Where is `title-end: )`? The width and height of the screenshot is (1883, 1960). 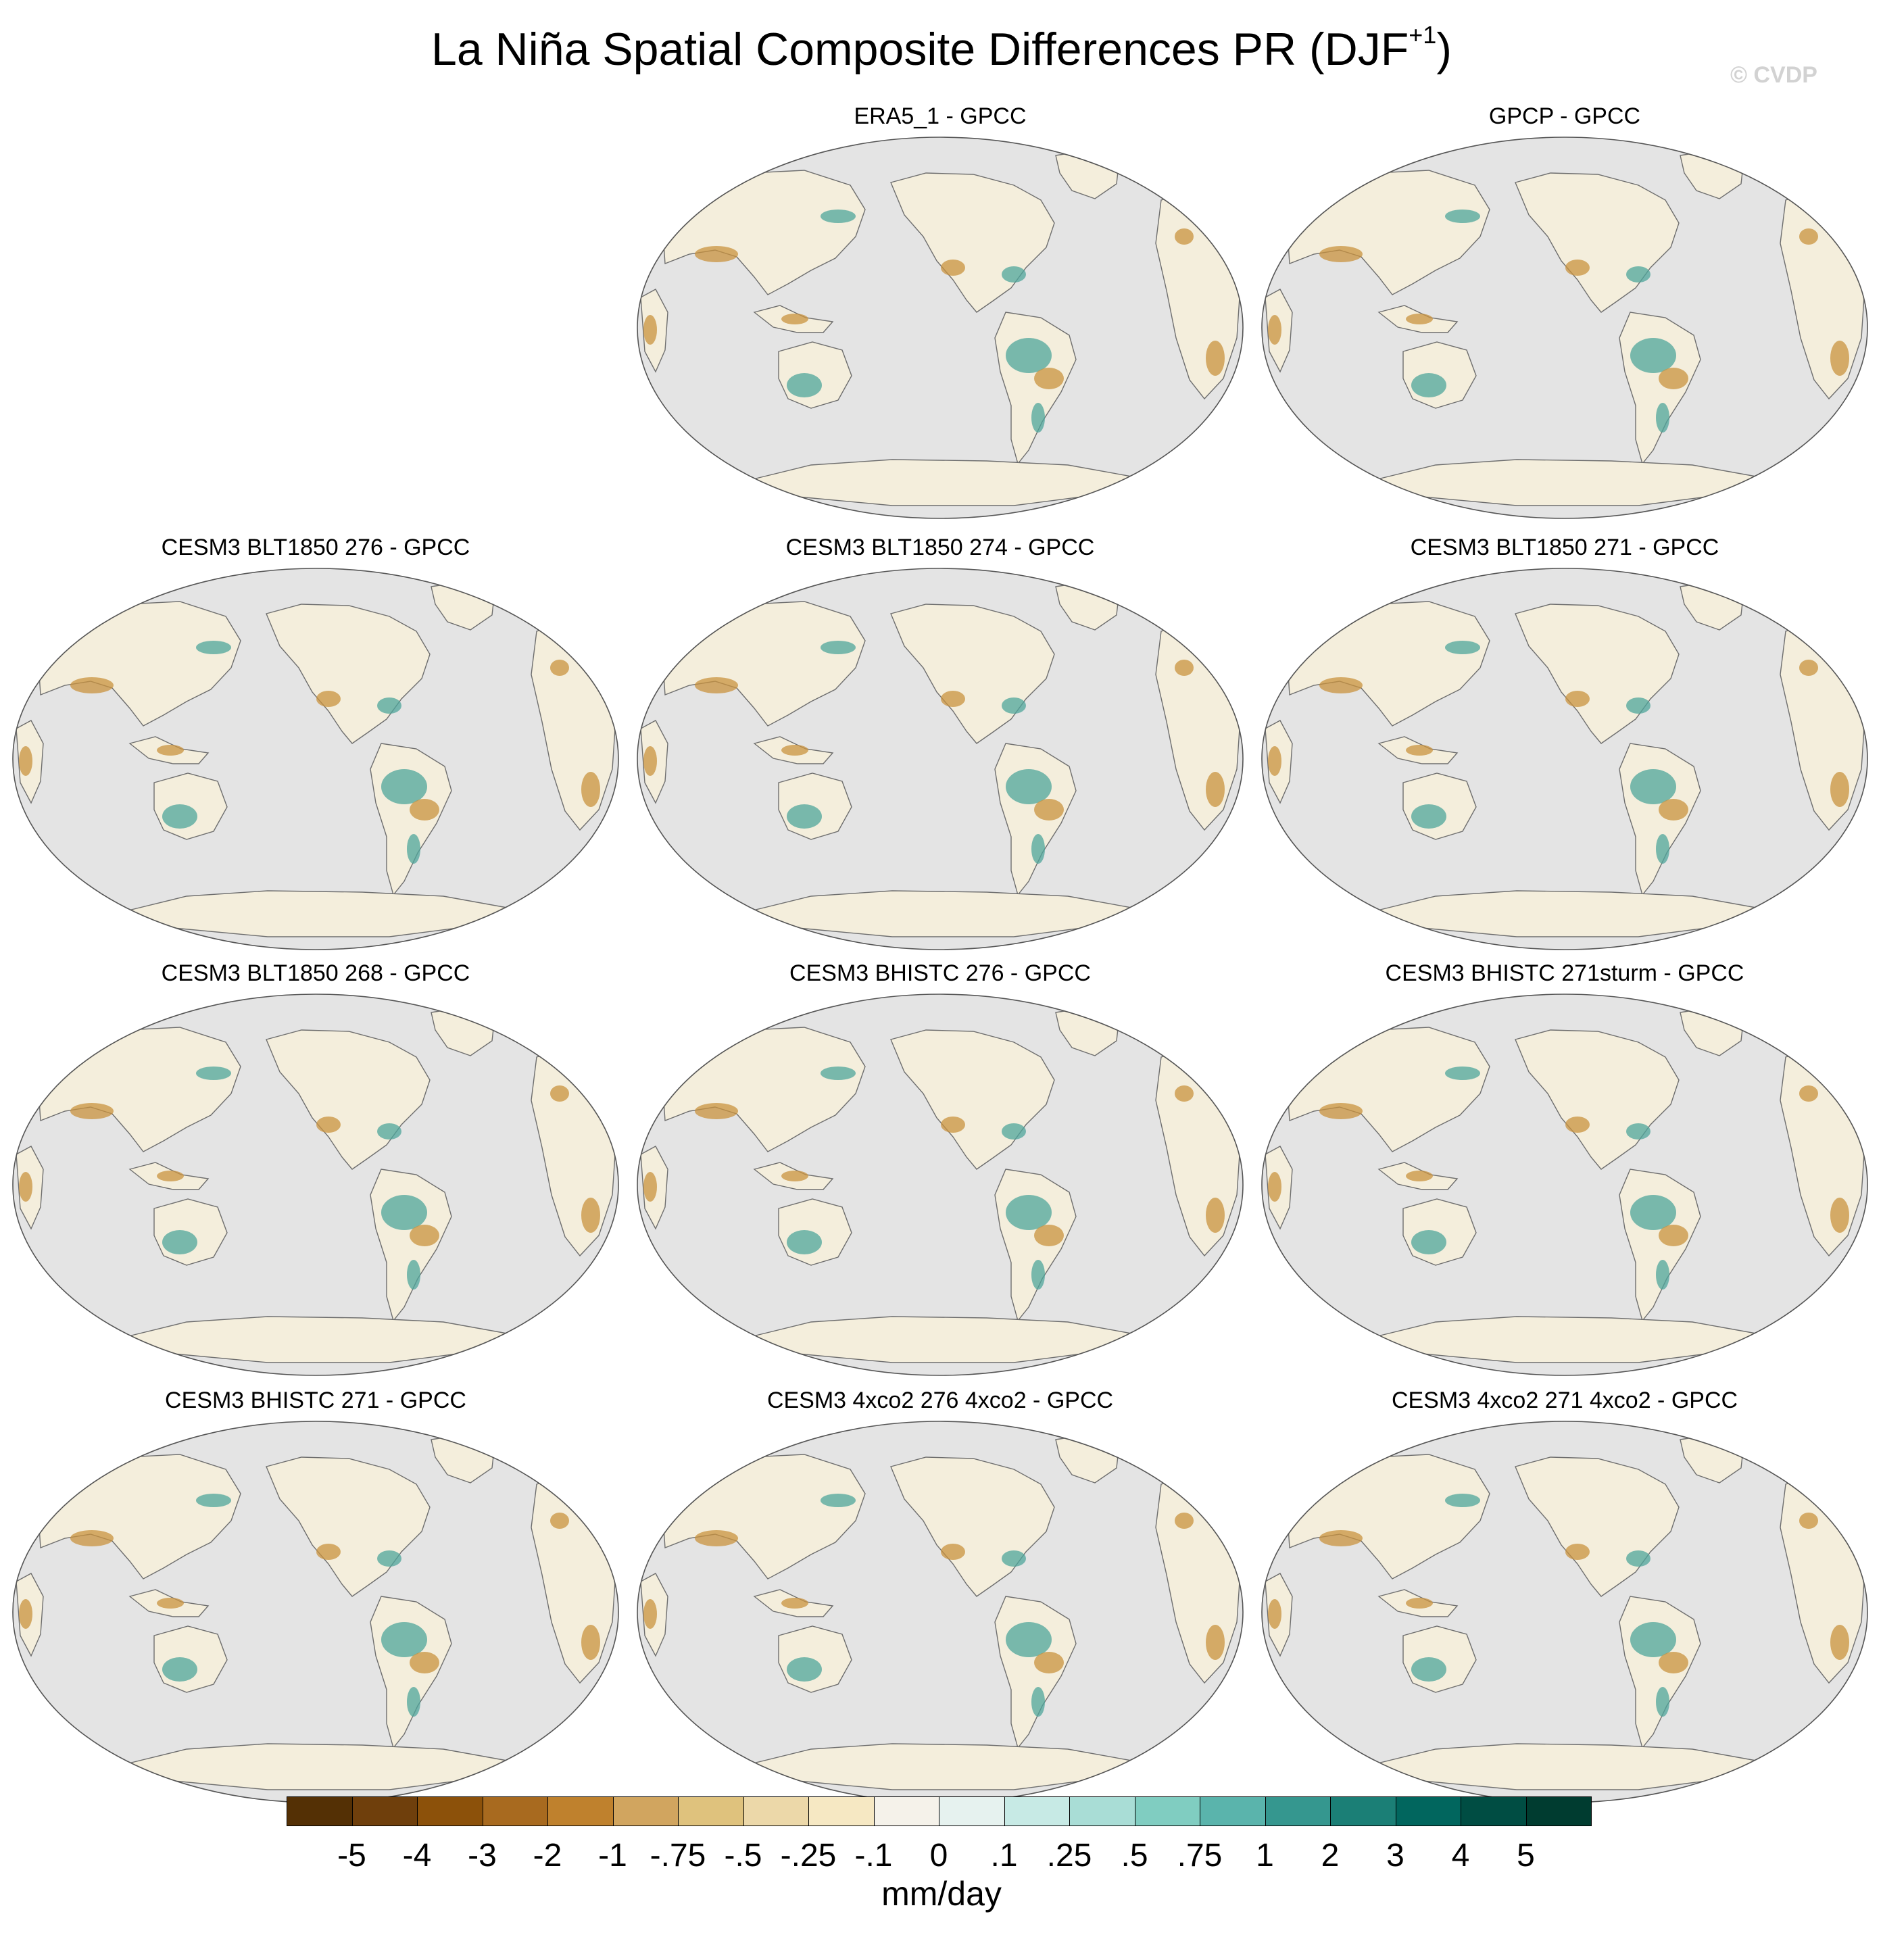
title-end: ) is located at coordinates (1444, 49).